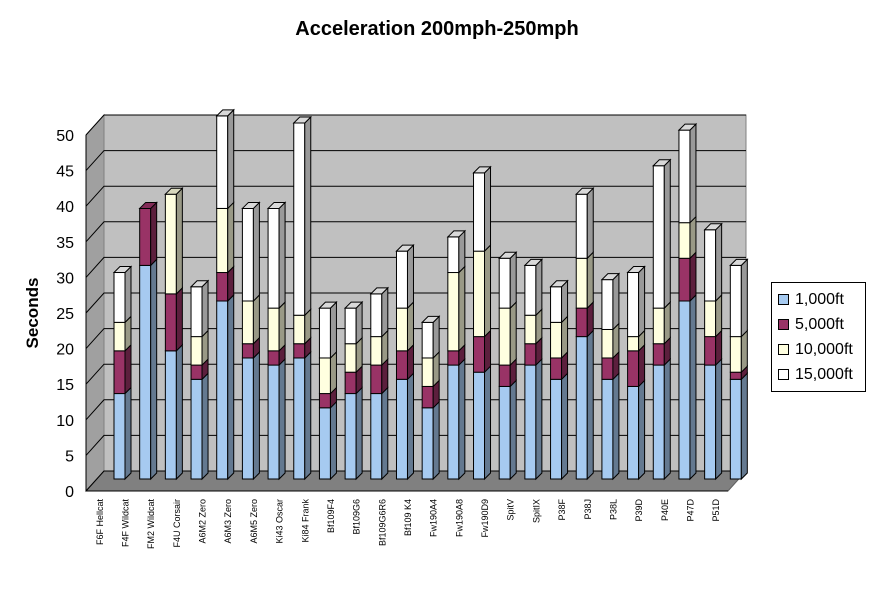 Image resolution: width=874 pixels, height=608 pixels. What do you see at coordinates (511, 510) in the screenshot?
I see `x-tick-label: SpitV` at bounding box center [511, 510].